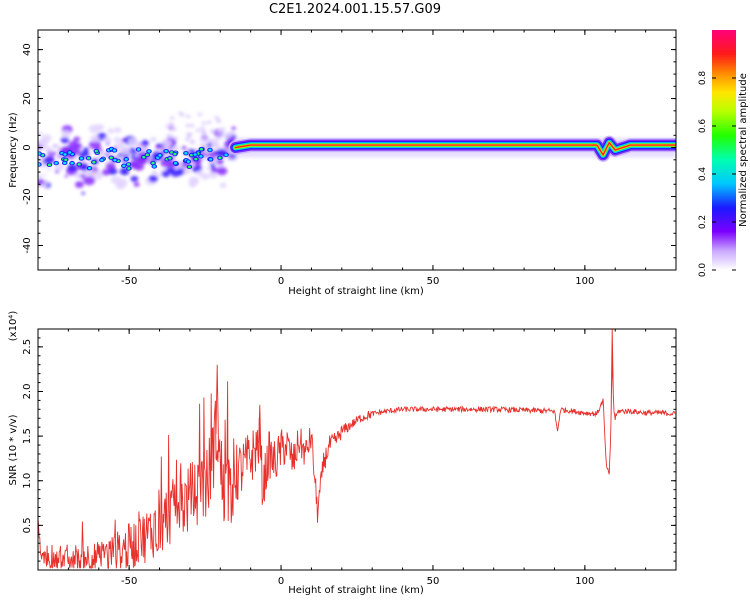 This screenshot has height=600, width=750. I want to click on y-tick-label: 0.5, so click(27, 525).